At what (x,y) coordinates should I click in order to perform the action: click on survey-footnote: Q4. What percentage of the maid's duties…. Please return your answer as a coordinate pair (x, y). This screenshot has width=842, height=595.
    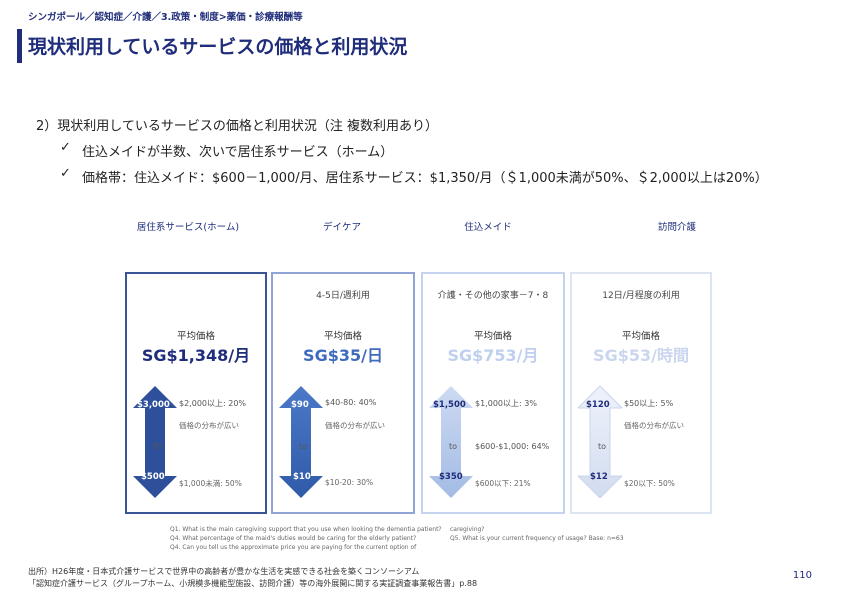
    Looking at the image, I should click on (293, 538).